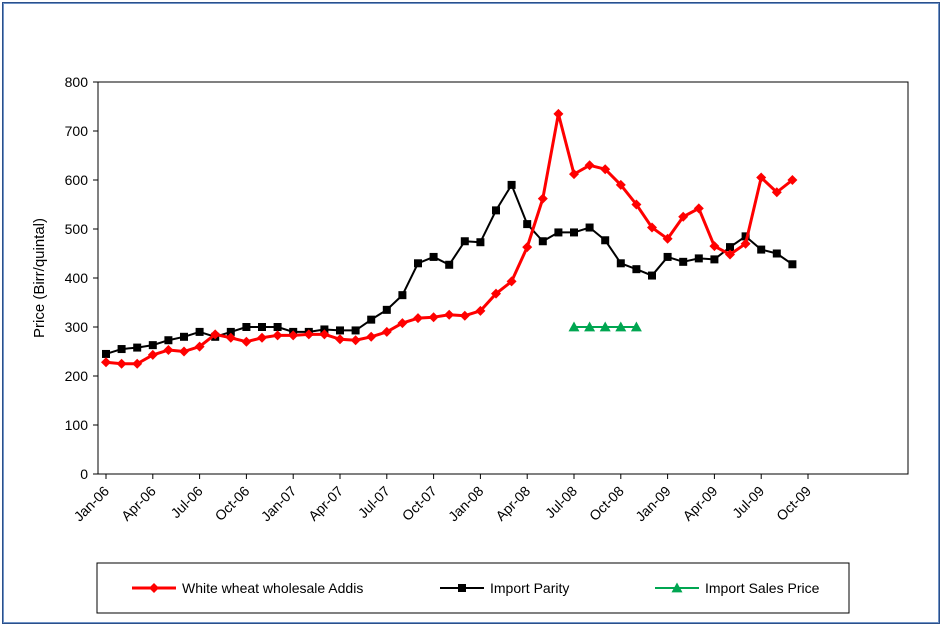  What do you see at coordinates (529, 588) in the screenshot?
I see `legend-label: Import Parity` at bounding box center [529, 588].